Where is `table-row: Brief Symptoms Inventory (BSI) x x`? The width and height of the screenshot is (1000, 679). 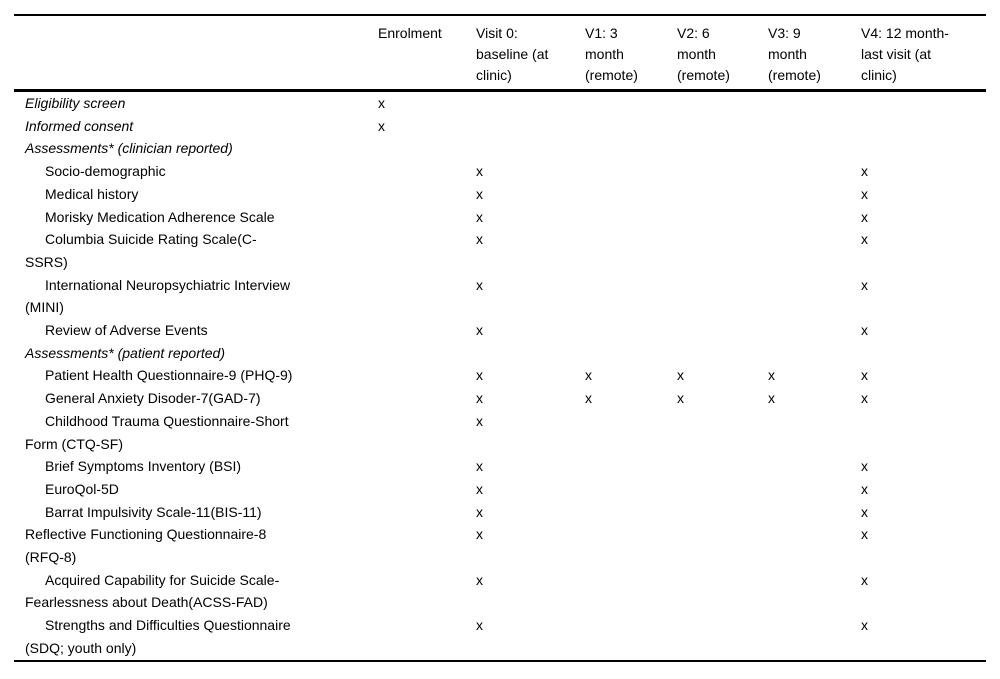
table-row: Brief Symptoms Inventory (BSI) x x is located at coordinates (500, 466).